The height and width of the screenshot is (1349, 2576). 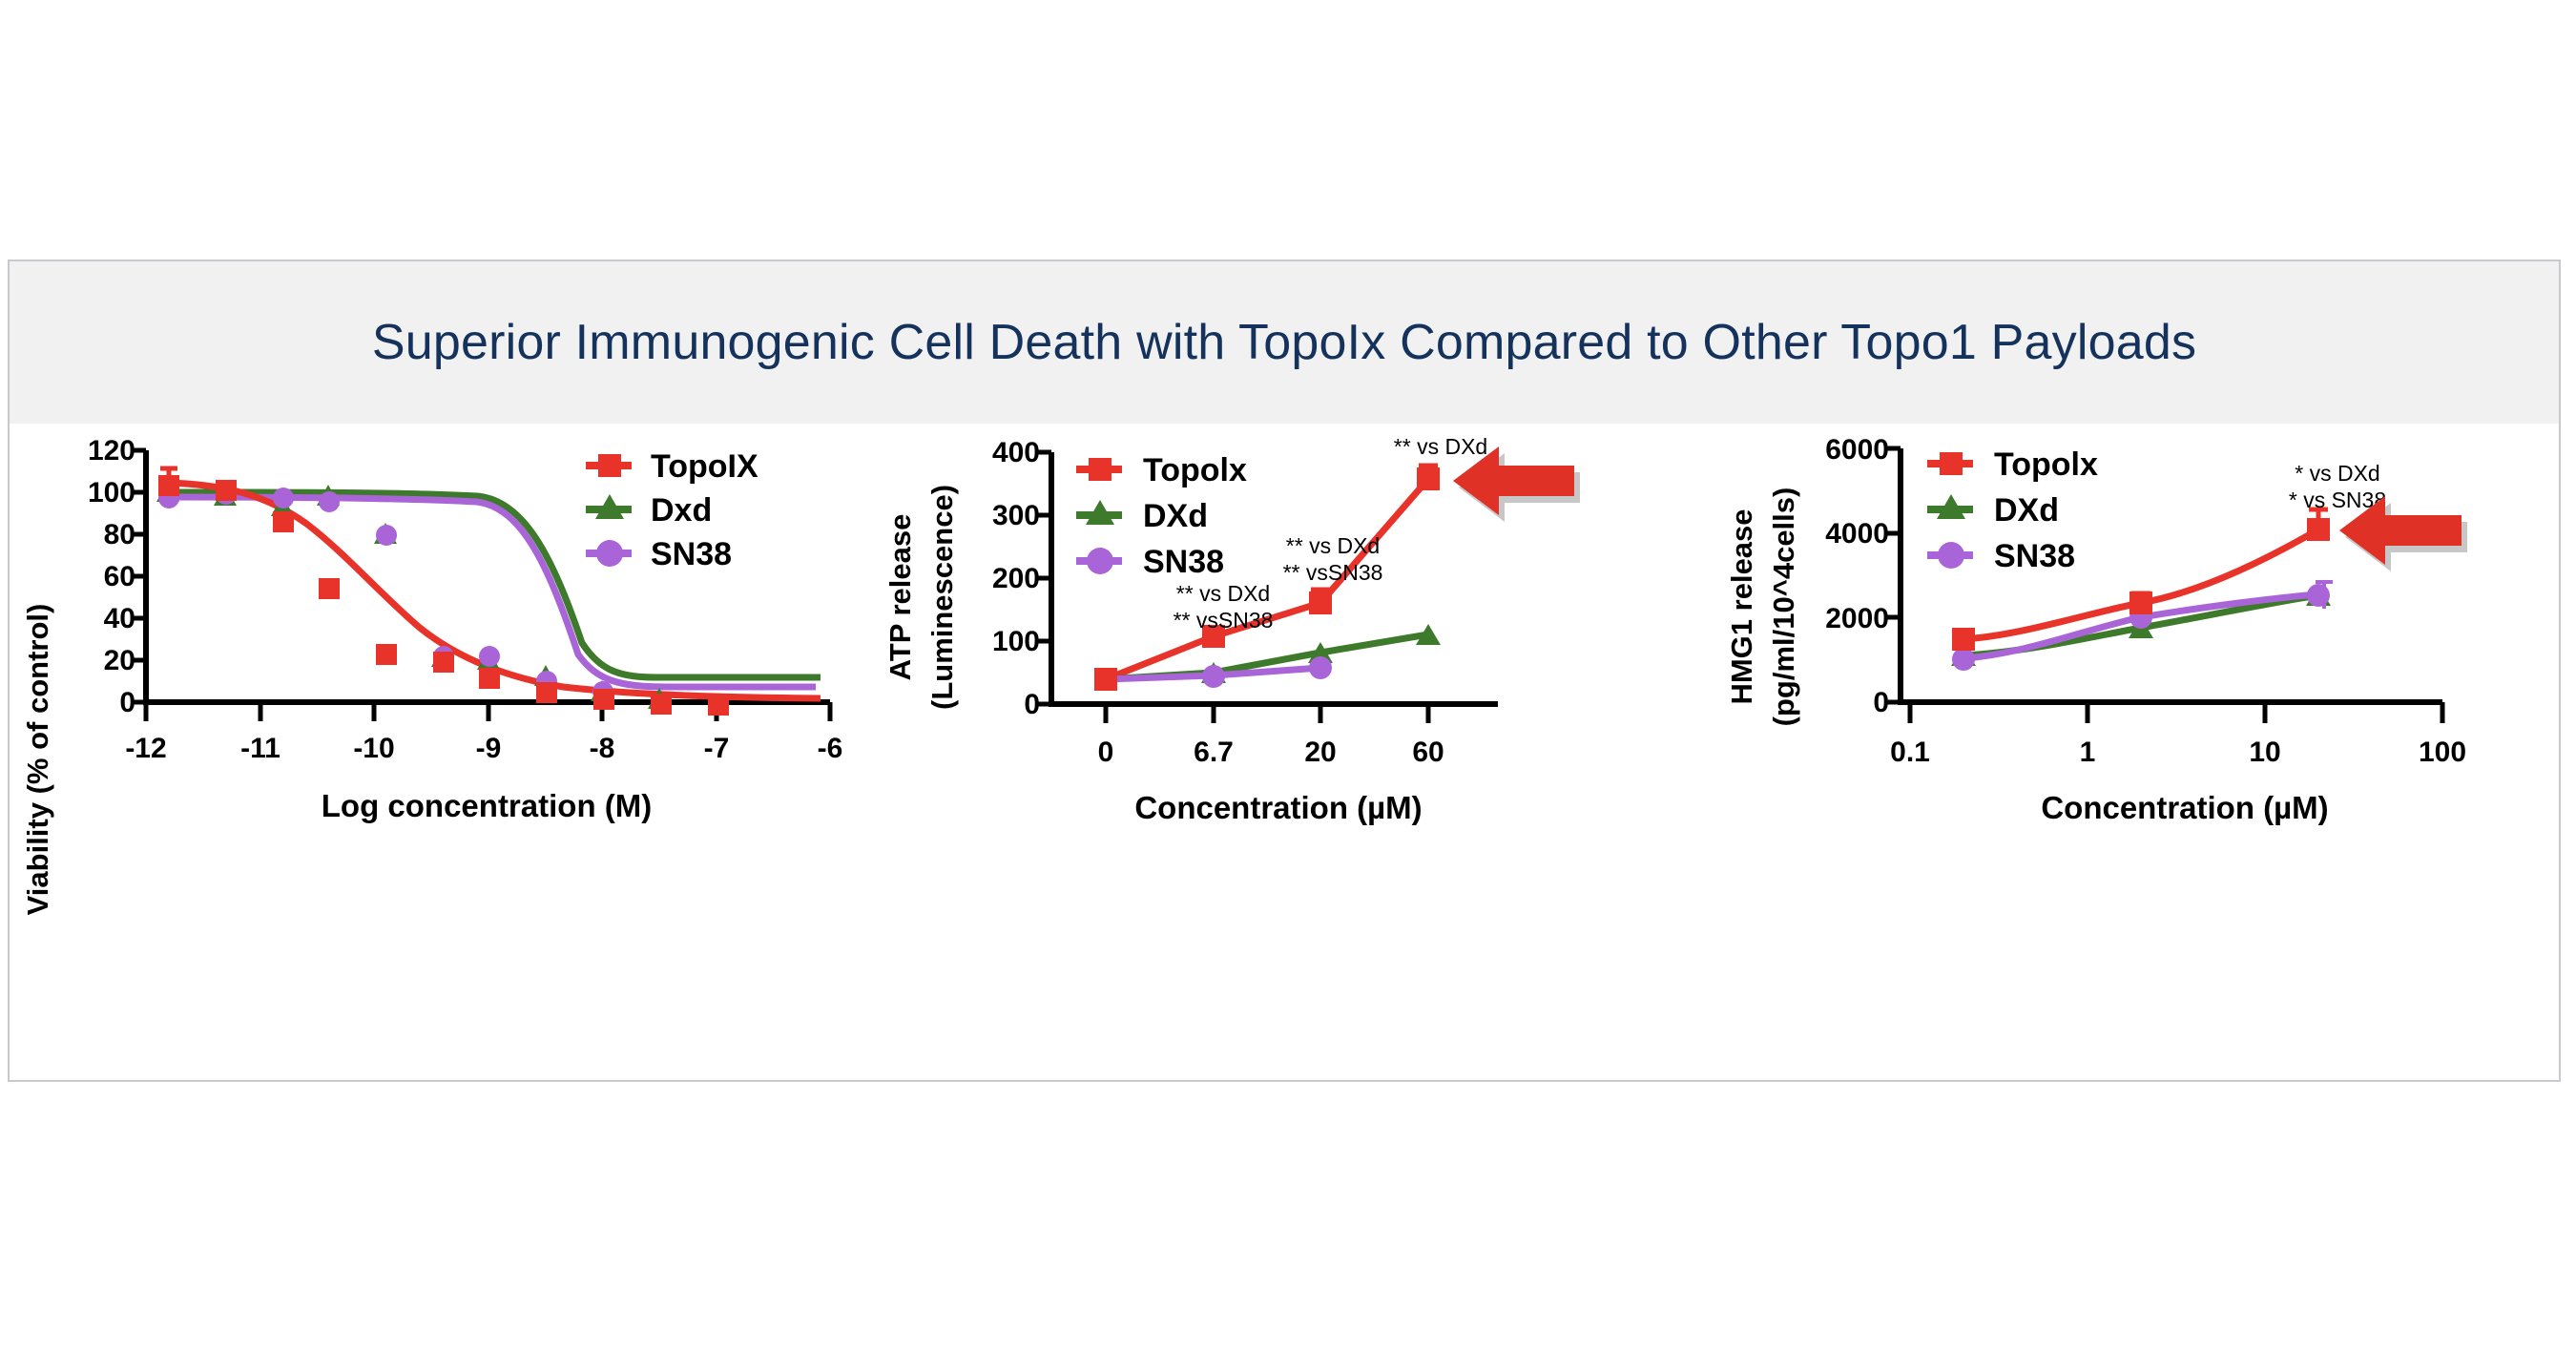 I want to click on legend-item-topoix: TopoIX, so click(x=672, y=466).